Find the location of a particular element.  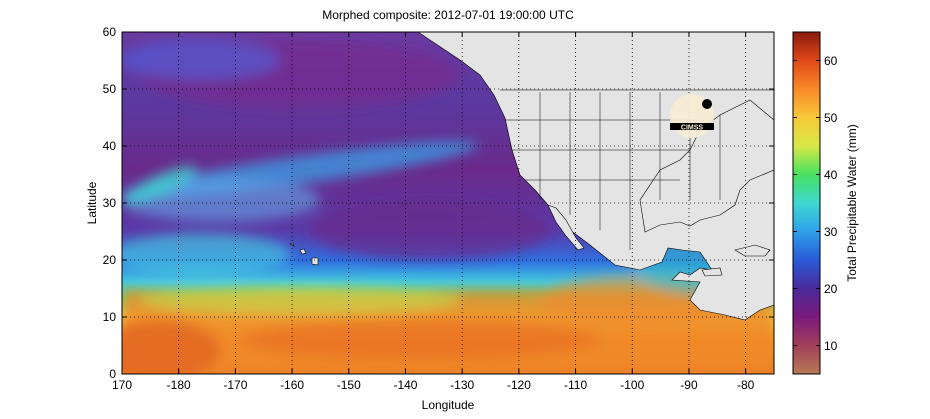

x-tick-label: -110 is located at coordinates (575, 385).